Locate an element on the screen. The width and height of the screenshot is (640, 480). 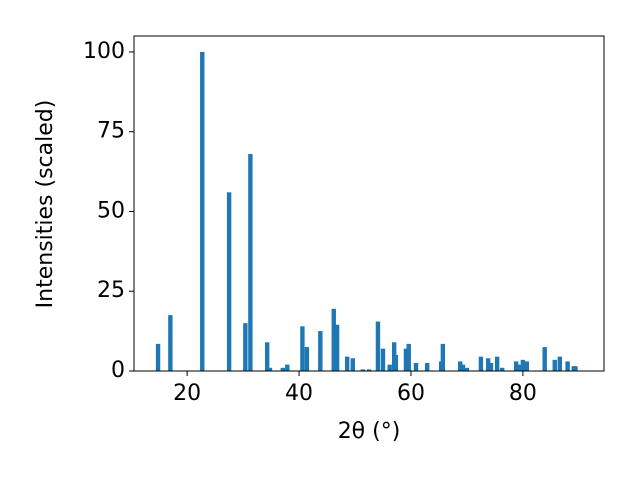
x-axis-label: 2θ (°) is located at coordinates (369, 431).